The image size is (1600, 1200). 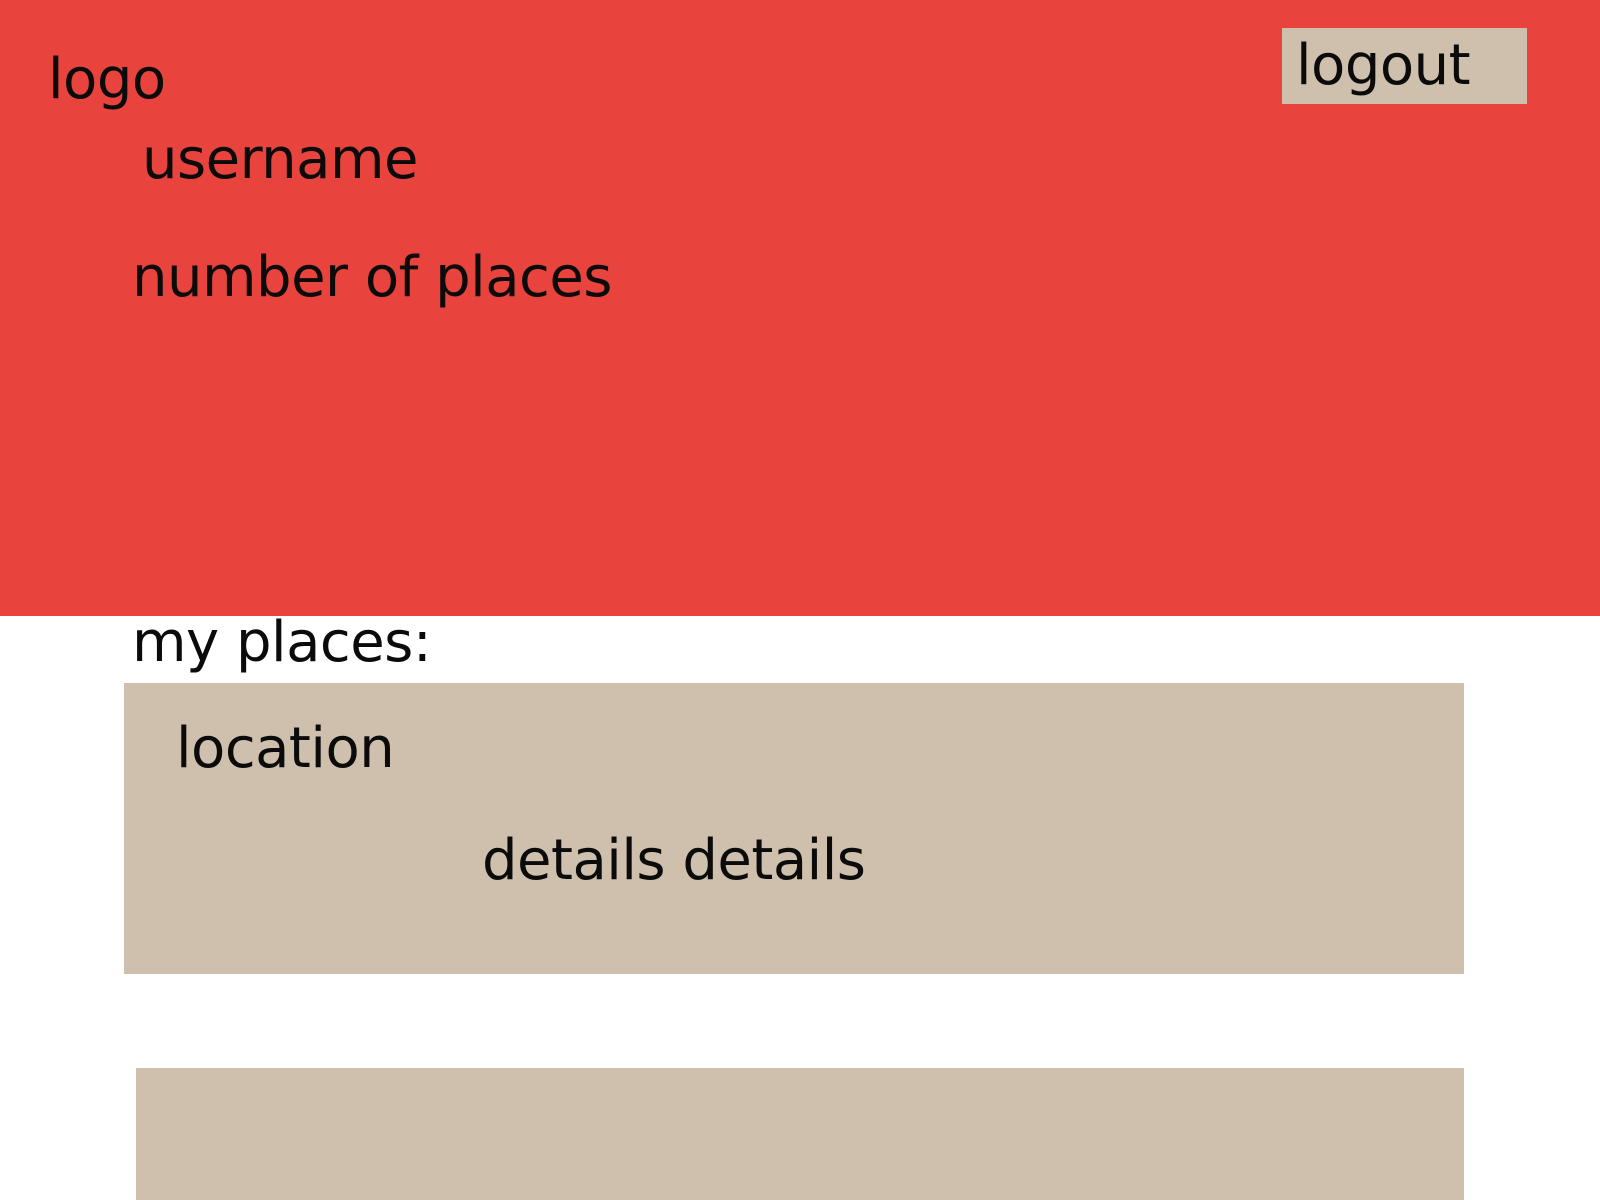 I want to click on place-details: details details, so click(x=674, y=860).